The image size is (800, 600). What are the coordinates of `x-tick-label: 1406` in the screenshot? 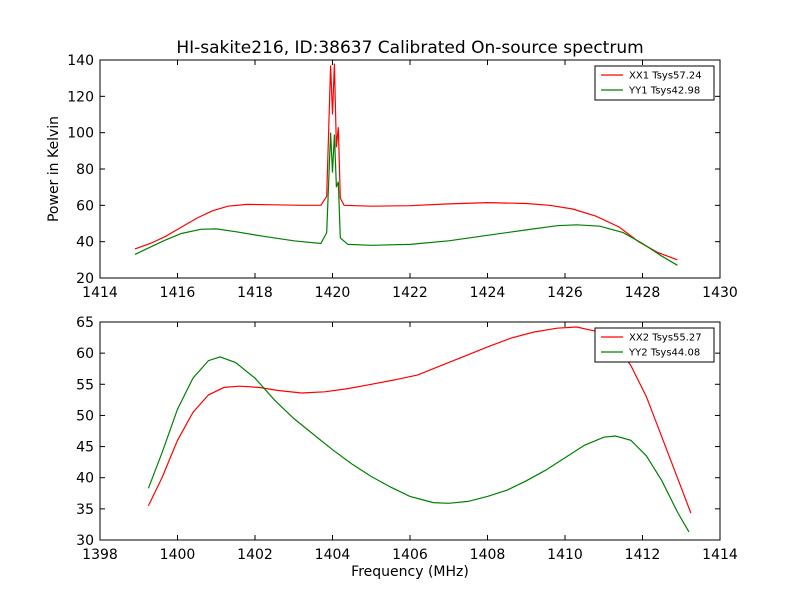 It's located at (410, 555).